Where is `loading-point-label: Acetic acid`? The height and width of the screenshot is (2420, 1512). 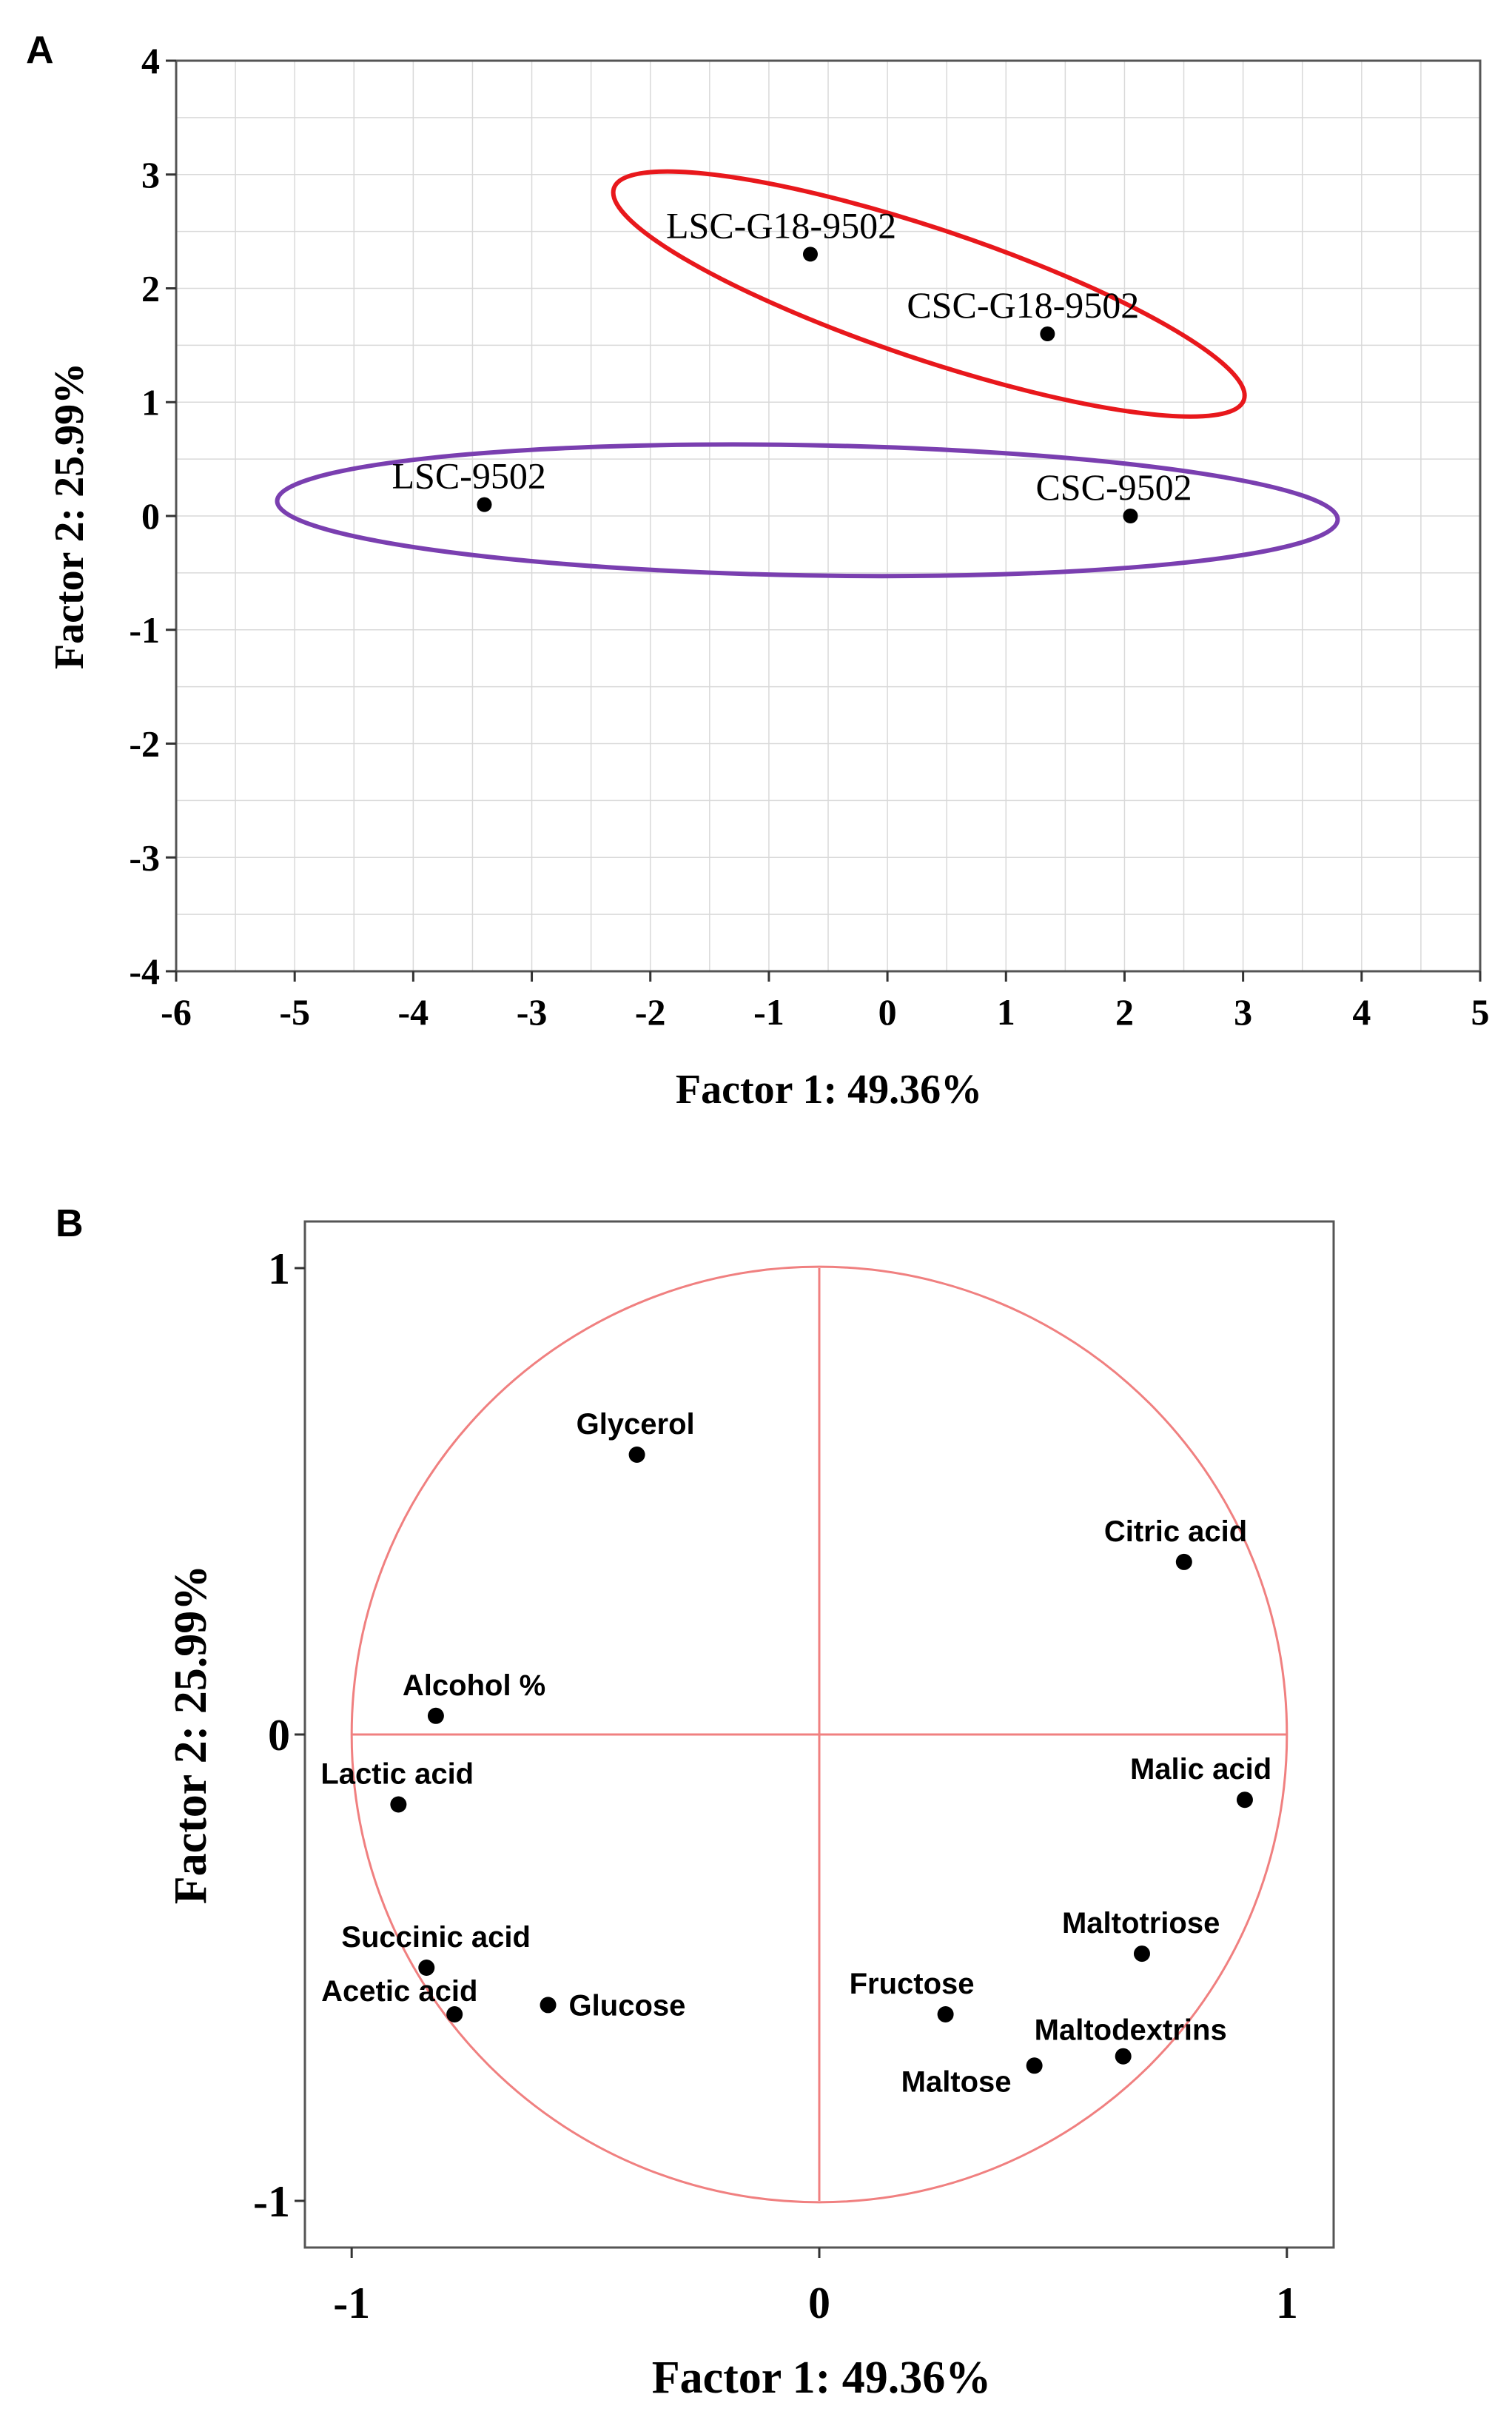 loading-point-label: Acetic acid is located at coordinates (399, 1991).